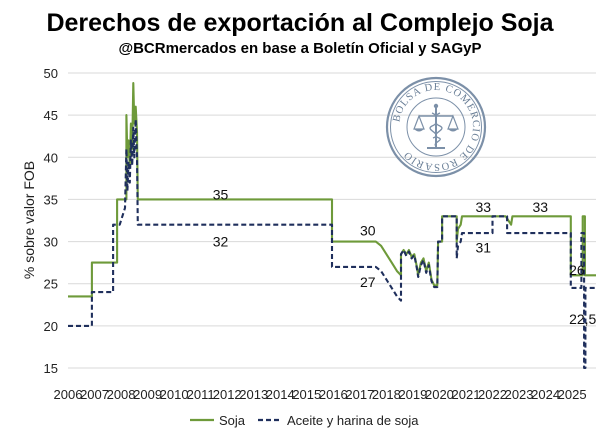 The height and width of the screenshot is (434, 600). Describe the element at coordinates (51, 284) in the screenshot. I see `y-tick-label: 25` at that location.